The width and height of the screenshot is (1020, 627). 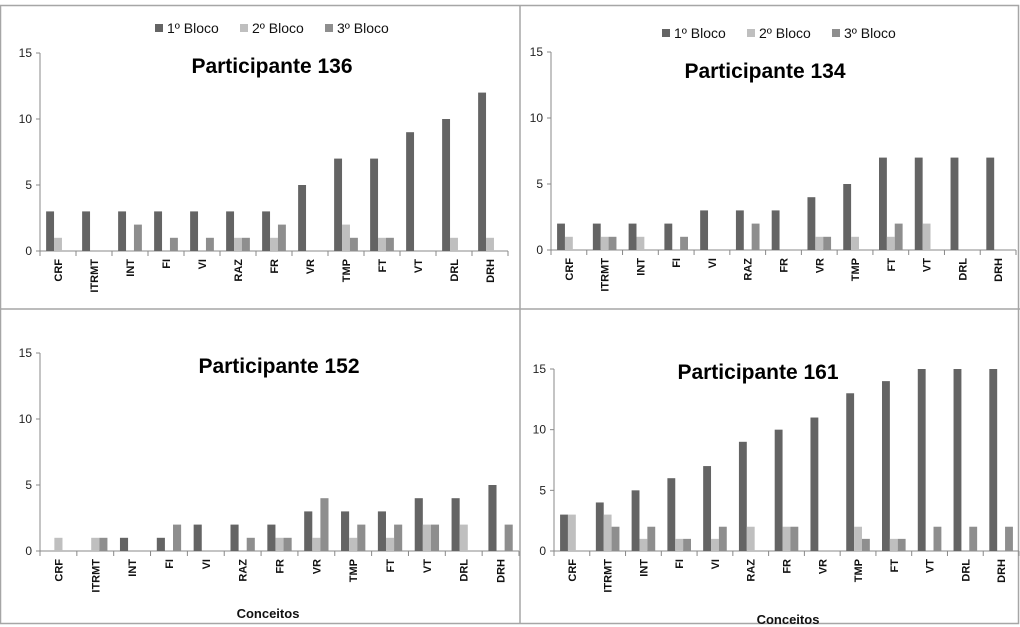 What do you see at coordinates (856, 269) in the screenshot?
I see `category-label: TMP` at bounding box center [856, 269].